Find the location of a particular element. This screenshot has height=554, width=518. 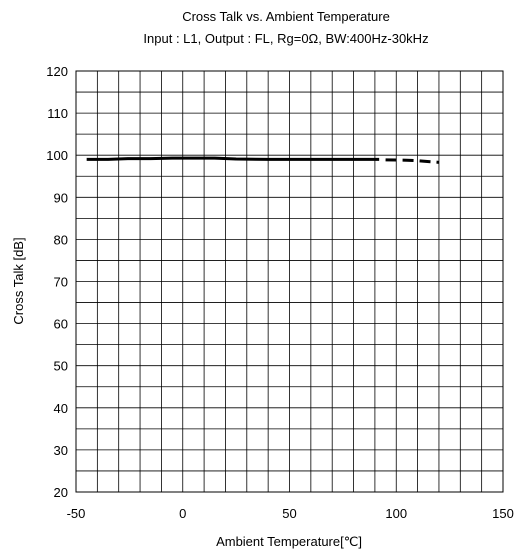

y-tick-label: 60 is located at coordinates (61, 324).